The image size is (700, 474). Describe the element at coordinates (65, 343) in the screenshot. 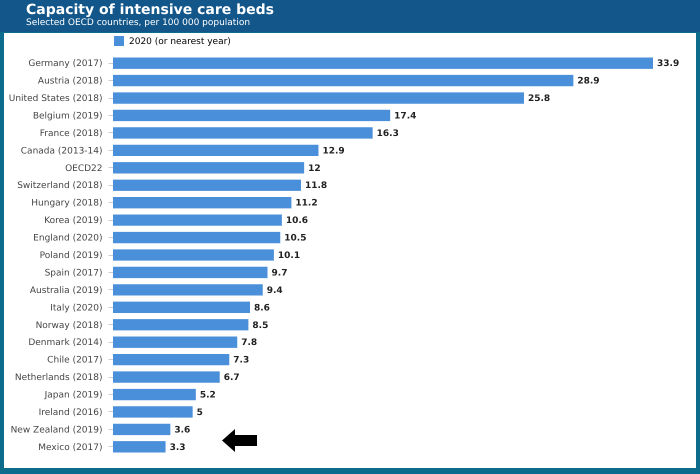

I see `y-tick-label: Denmark (2014)` at that location.